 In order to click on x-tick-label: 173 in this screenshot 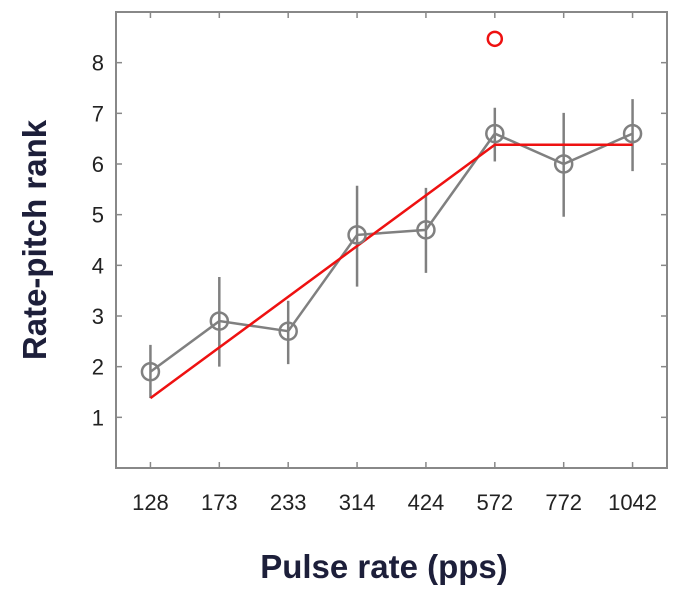, I will do `click(219, 502)`.